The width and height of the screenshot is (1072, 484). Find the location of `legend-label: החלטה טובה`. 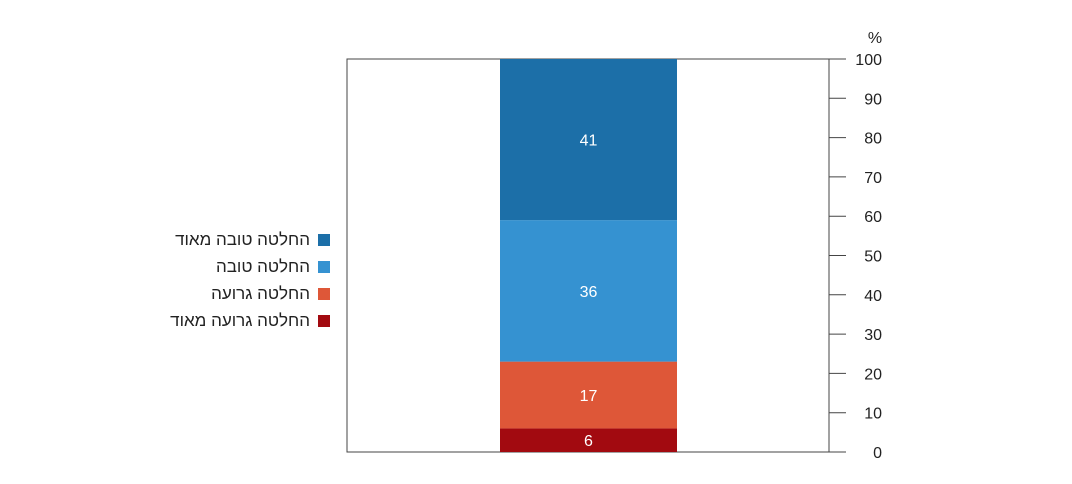

legend-label: החלטה טובה is located at coordinates (262, 266).